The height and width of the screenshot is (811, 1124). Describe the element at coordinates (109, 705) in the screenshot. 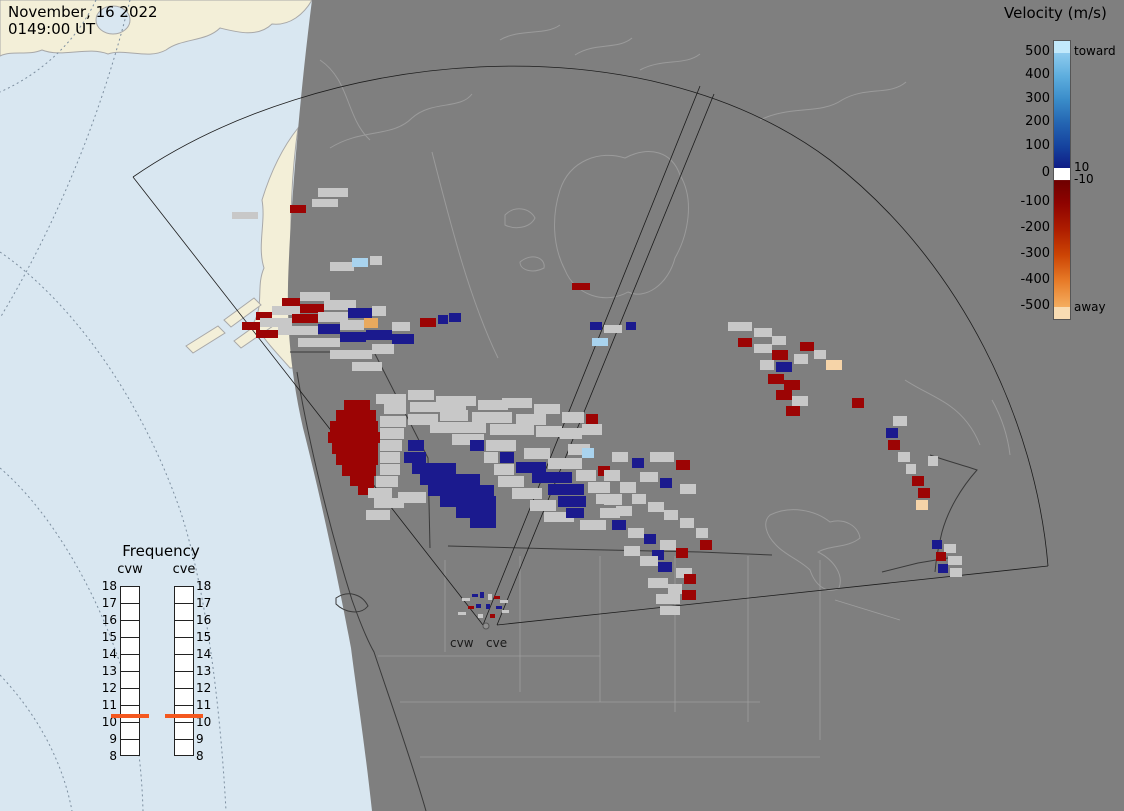

I see `frequency-tick-label: 11` at that location.